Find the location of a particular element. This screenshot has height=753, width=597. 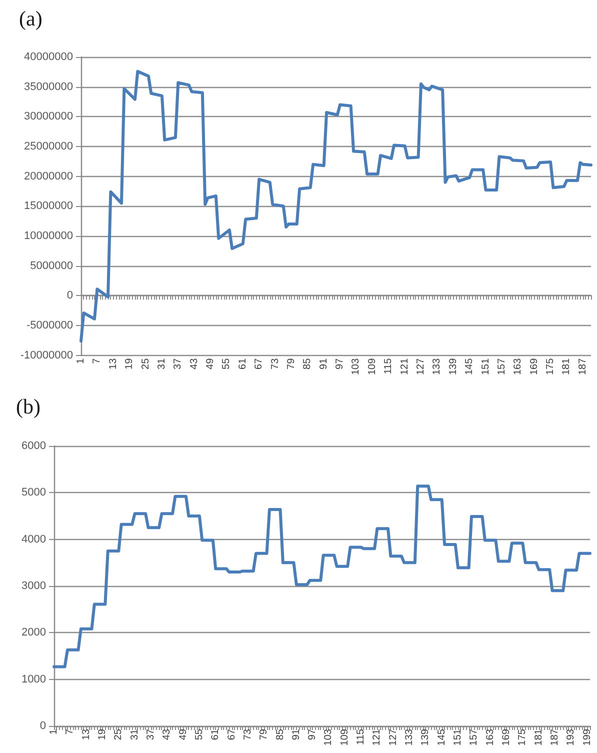

y-tick-label: 6000 is located at coordinates (34, 446).